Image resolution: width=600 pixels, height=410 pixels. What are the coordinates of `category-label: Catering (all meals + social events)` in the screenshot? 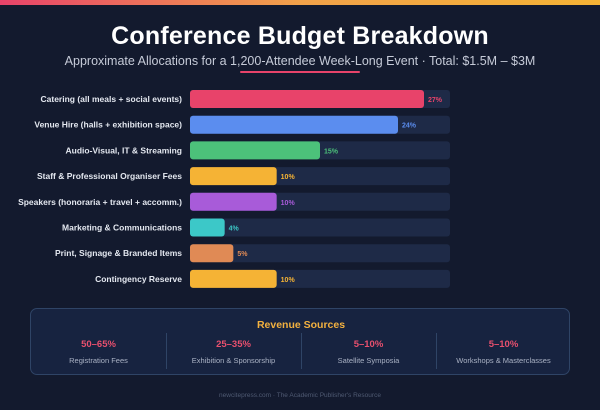 It's located at (112, 99).